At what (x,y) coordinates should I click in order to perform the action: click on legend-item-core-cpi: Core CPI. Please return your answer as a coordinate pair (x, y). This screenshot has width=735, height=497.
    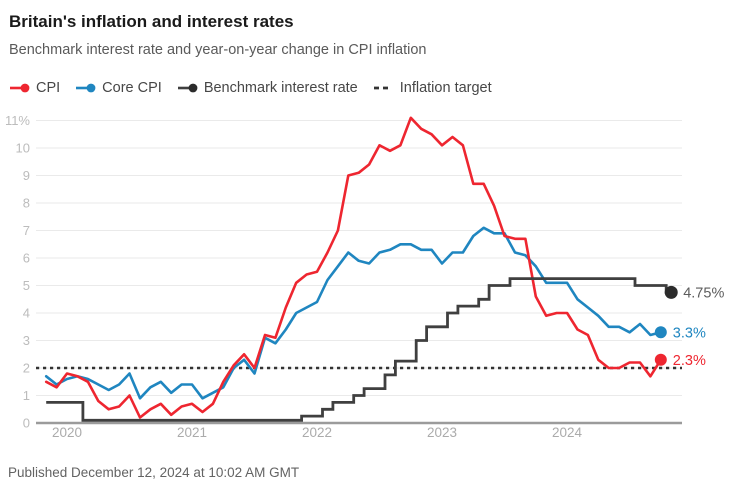
    Looking at the image, I should click on (118, 88).